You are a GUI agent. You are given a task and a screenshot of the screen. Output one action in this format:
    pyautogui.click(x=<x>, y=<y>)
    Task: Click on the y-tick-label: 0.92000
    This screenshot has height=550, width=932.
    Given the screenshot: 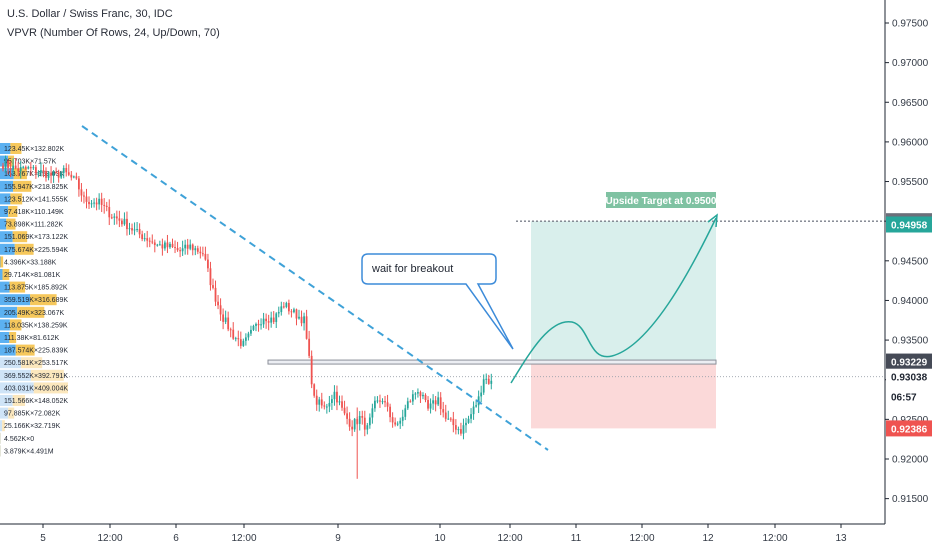 What is the action you would take?
    pyautogui.click(x=910, y=459)
    